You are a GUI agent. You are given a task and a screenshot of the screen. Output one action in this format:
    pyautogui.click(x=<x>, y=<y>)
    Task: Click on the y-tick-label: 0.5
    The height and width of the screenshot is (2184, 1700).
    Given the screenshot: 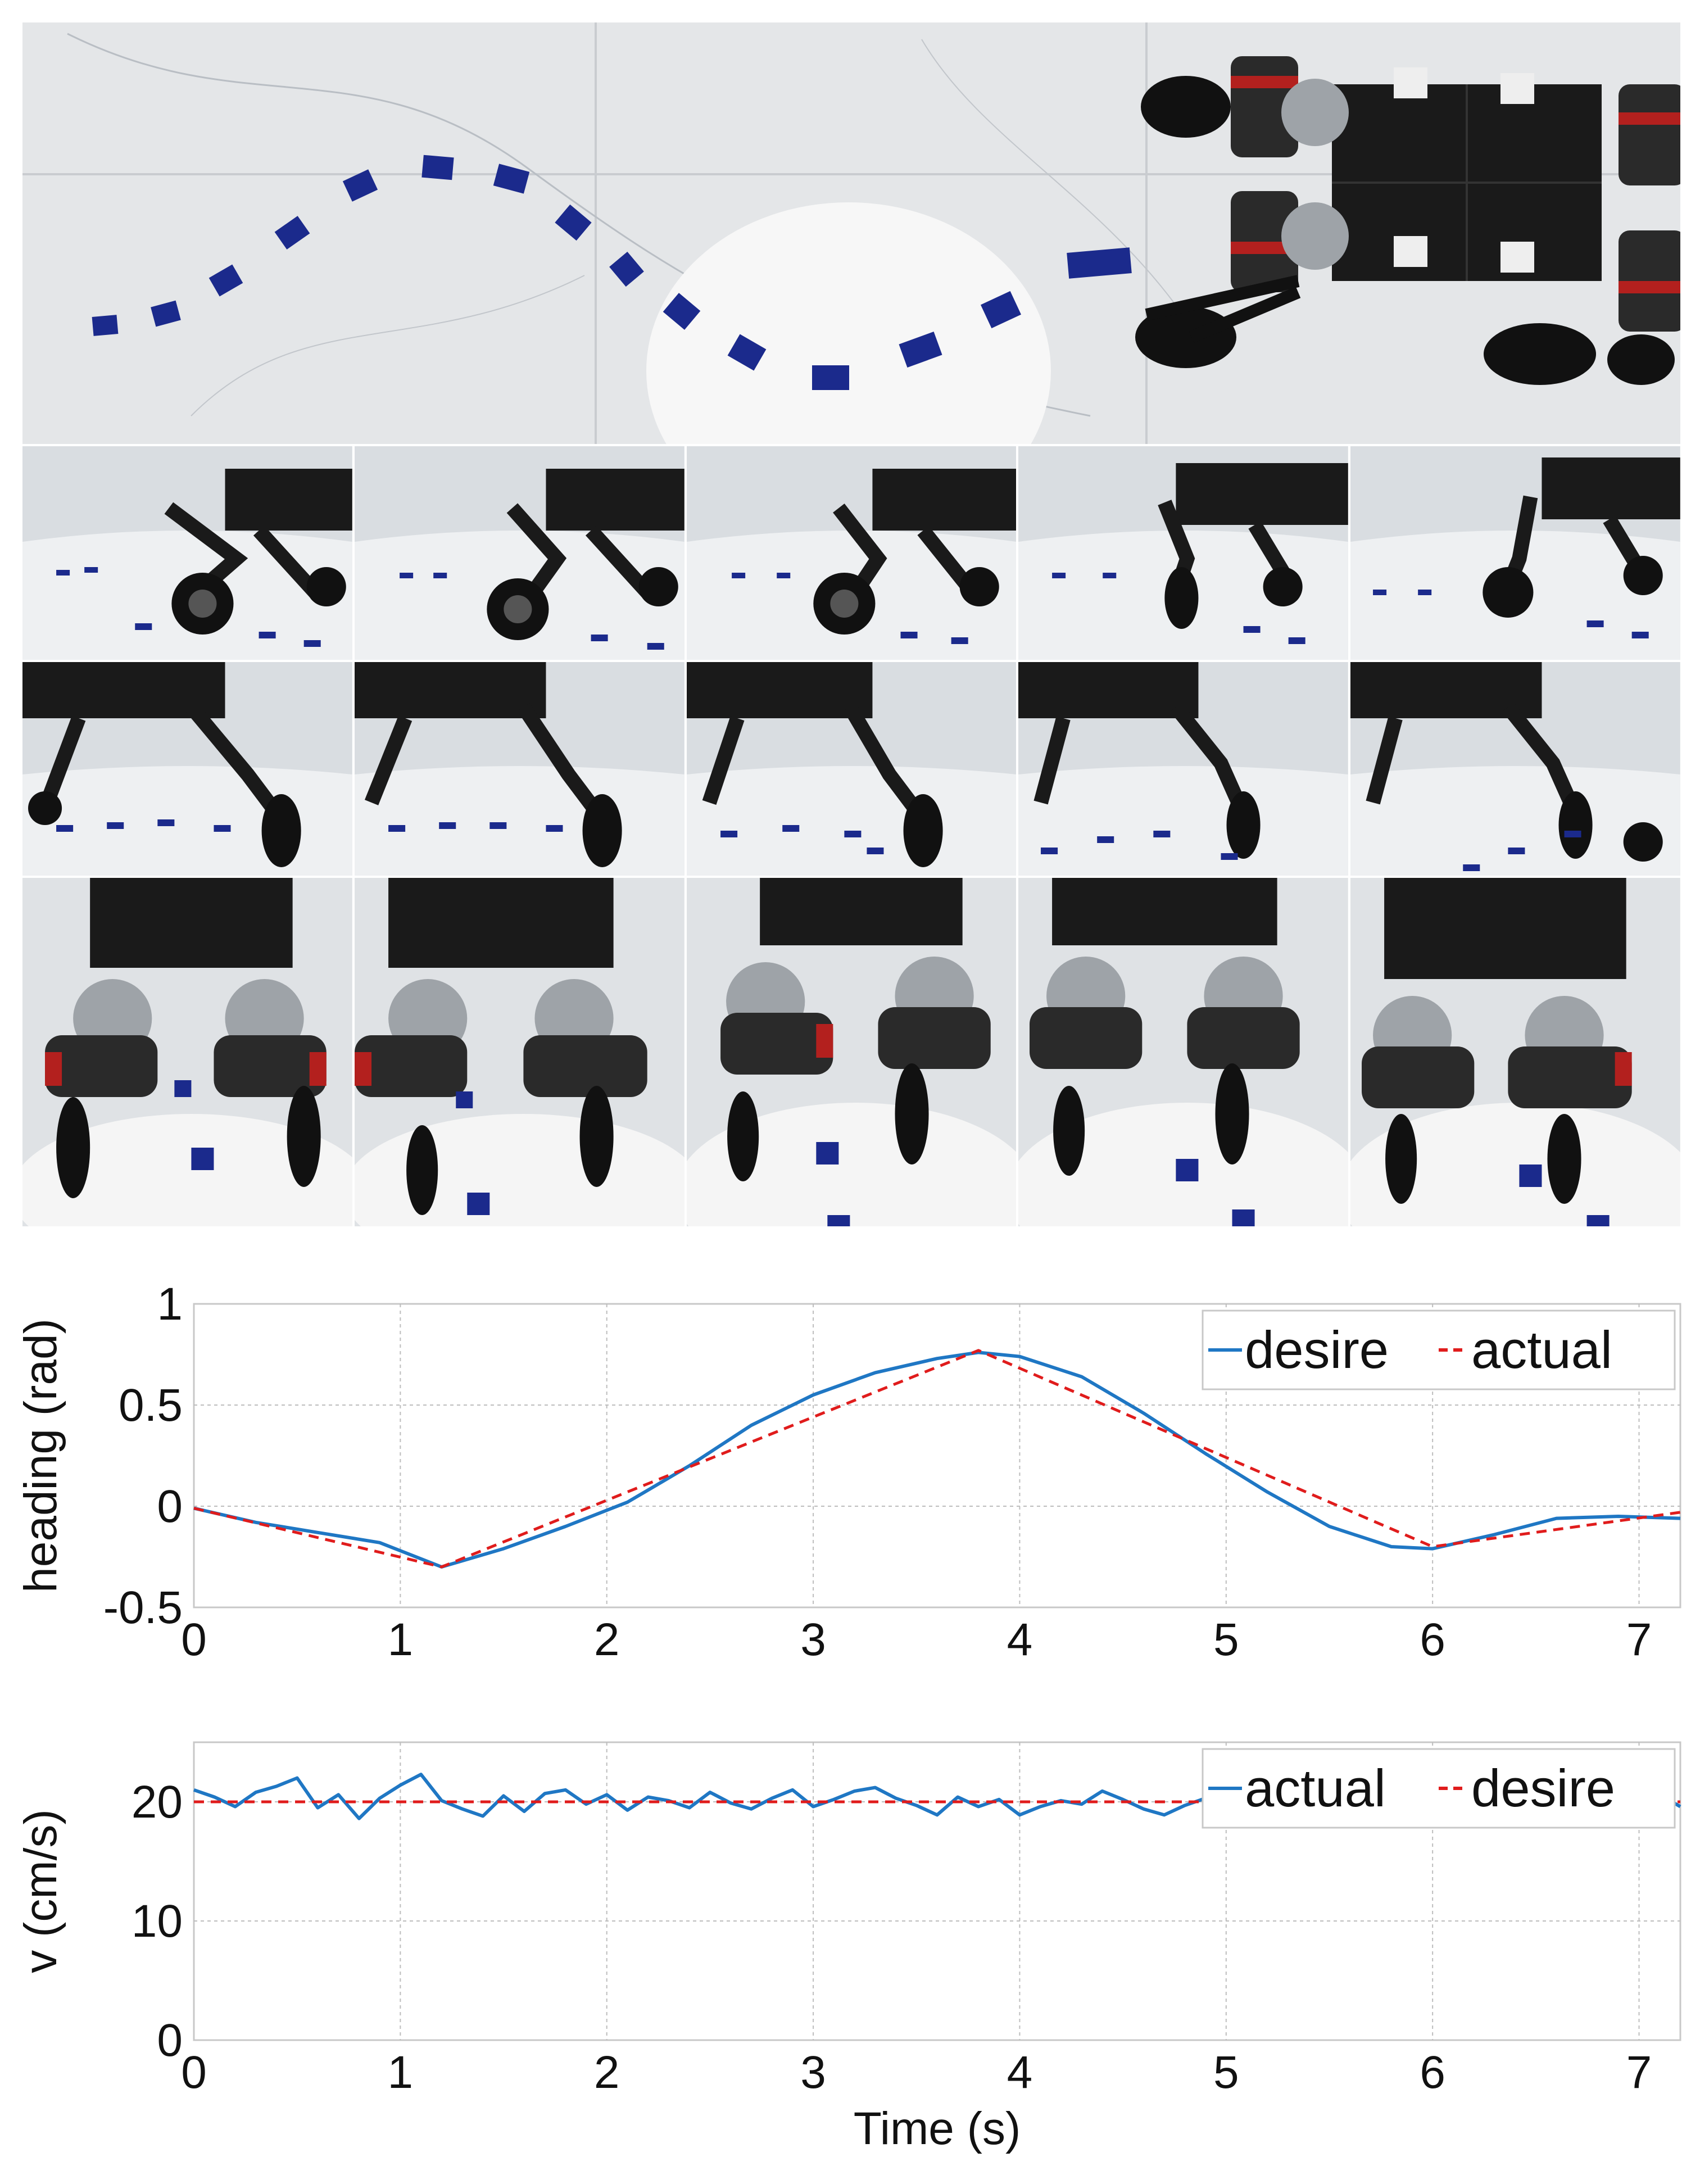 What is the action you would take?
    pyautogui.click(x=151, y=1406)
    